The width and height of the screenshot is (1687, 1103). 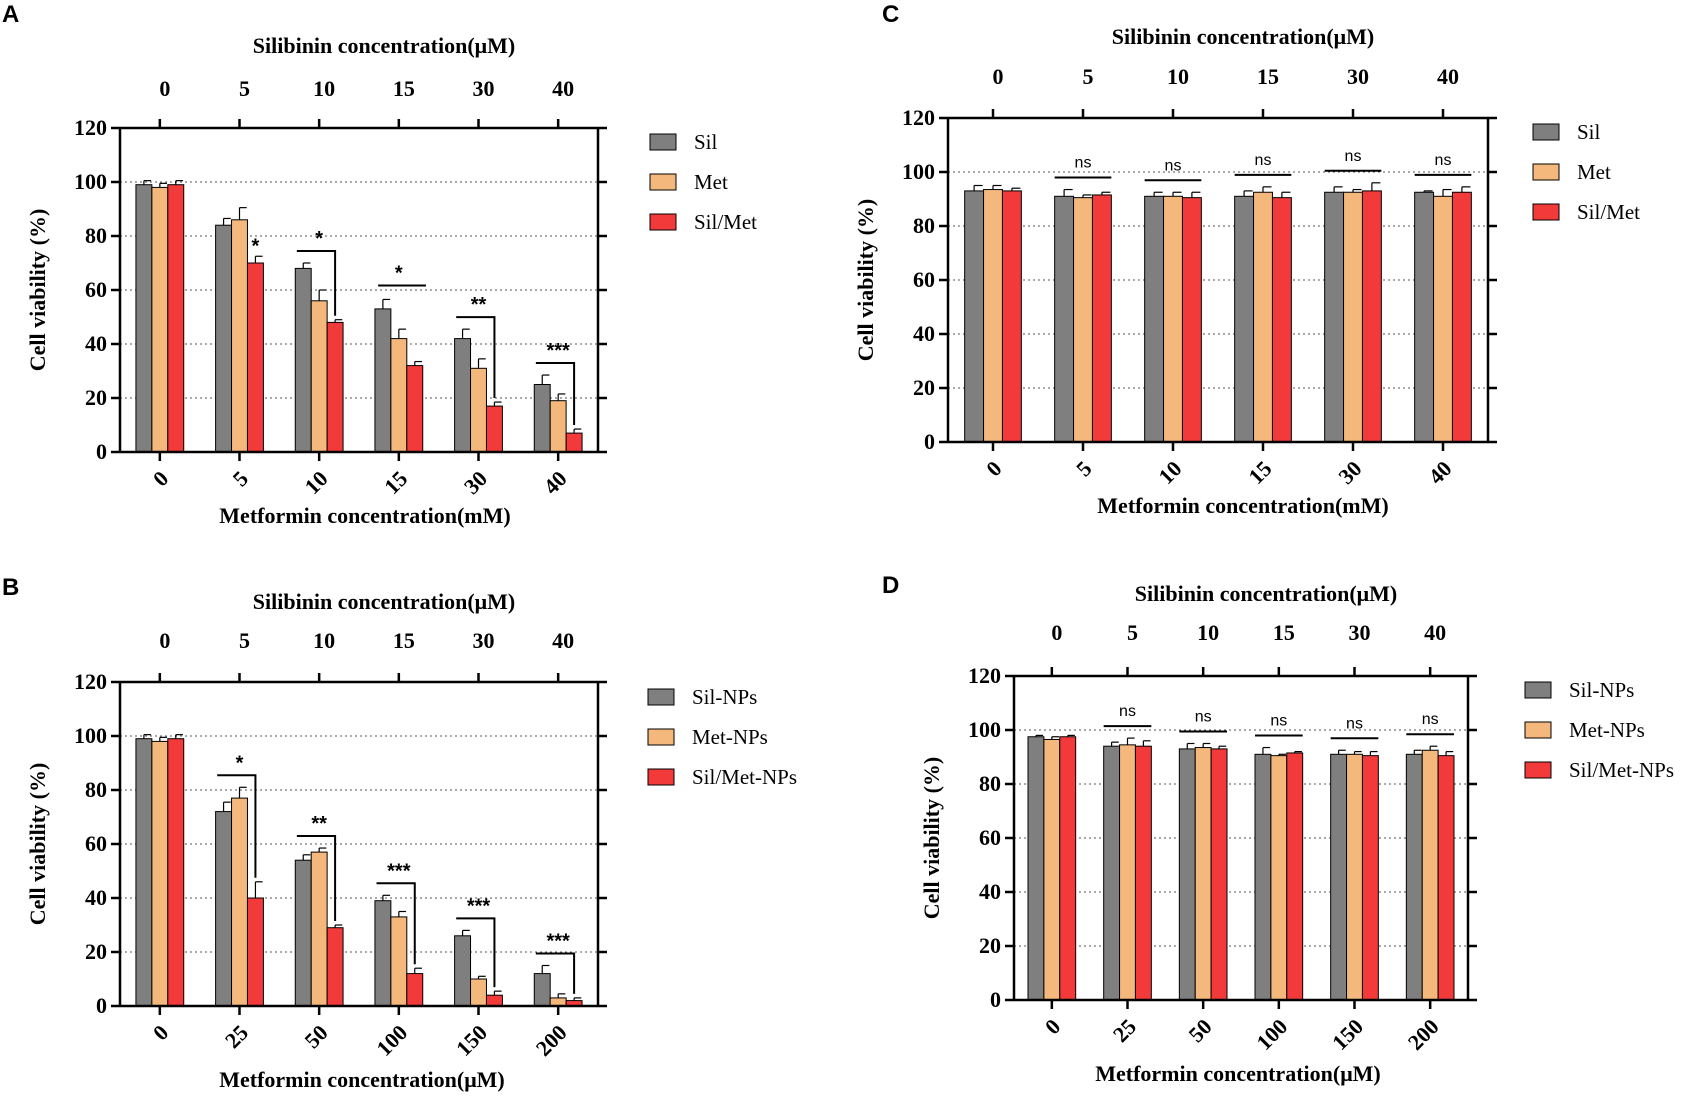 I want to click on x-axis-title: Metformin concentration(mM), so click(x=364, y=515).